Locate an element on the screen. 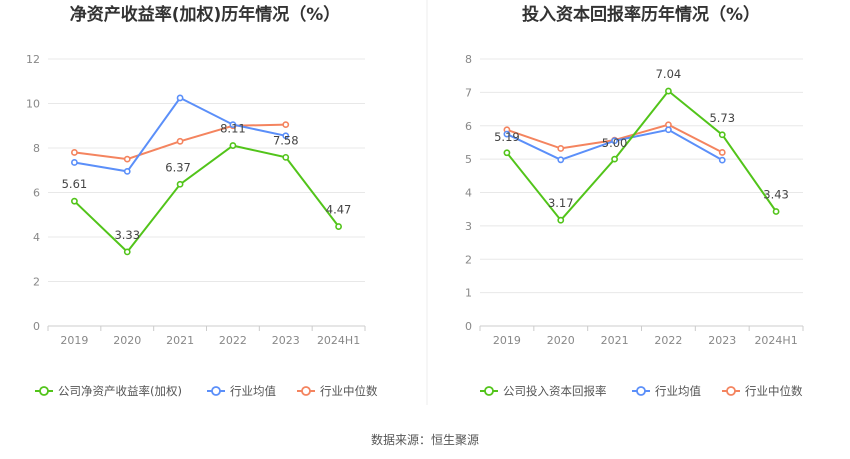  data-label: 3.33 is located at coordinates (127, 235).